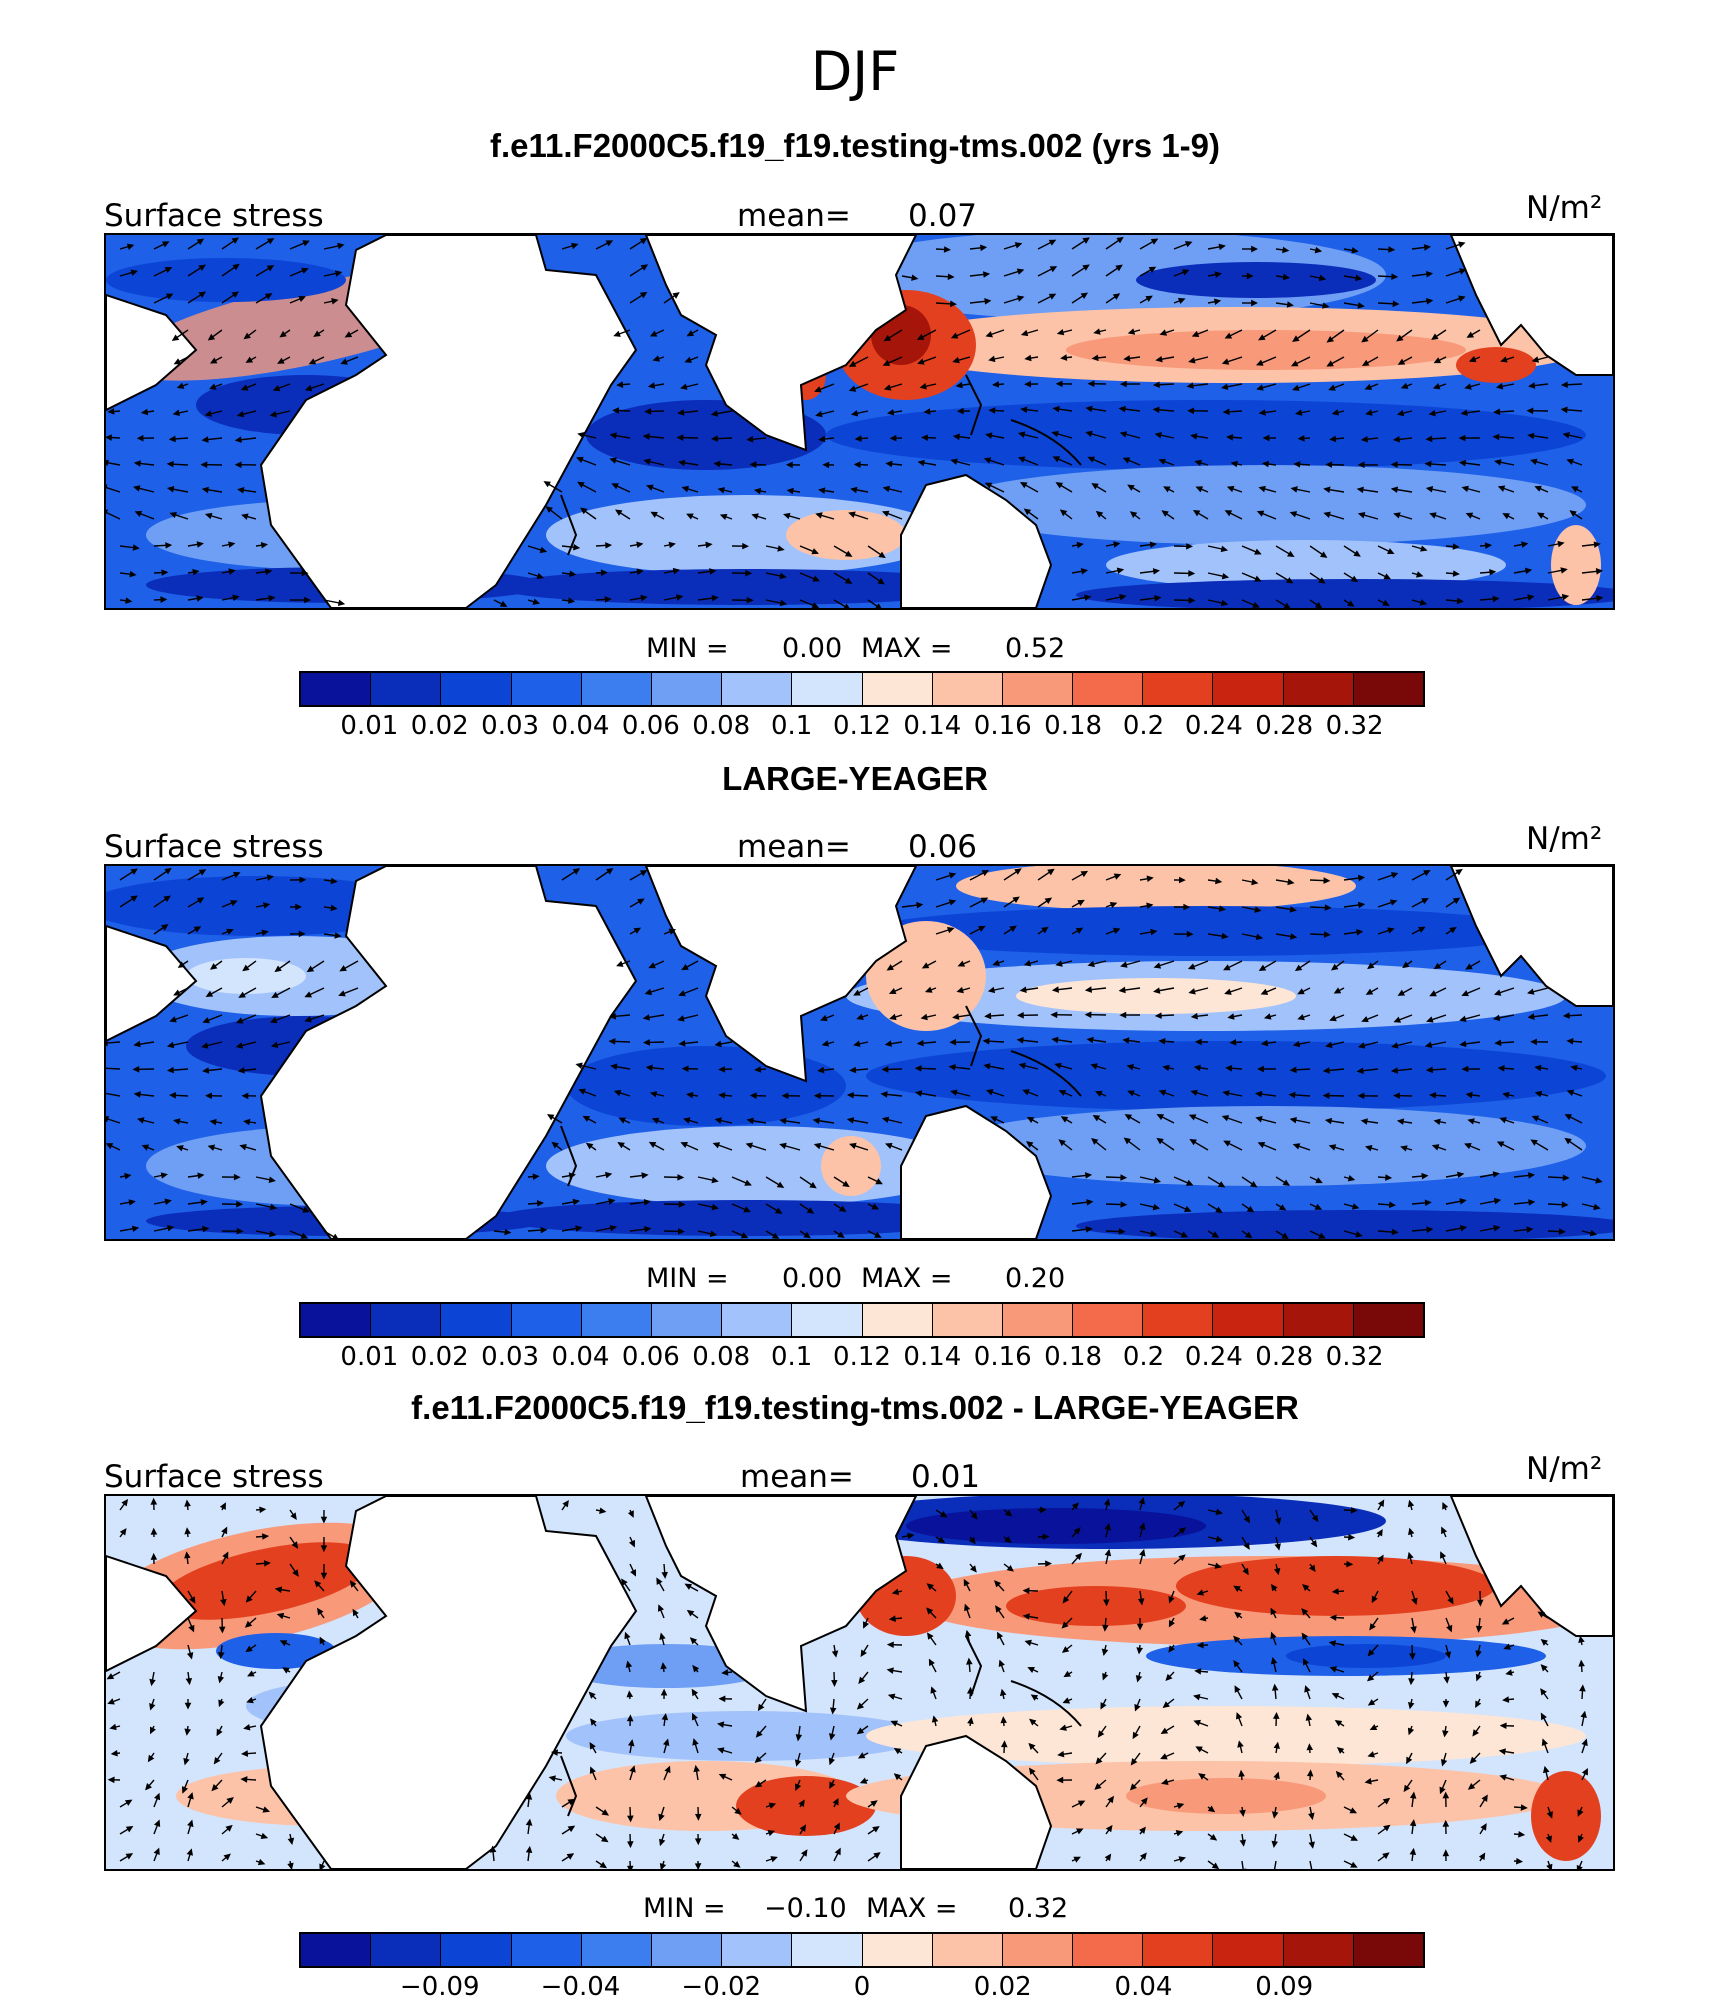  What do you see at coordinates (1143, 726) in the screenshot?
I see `colorbar-tick-label: 0.2` at bounding box center [1143, 726].